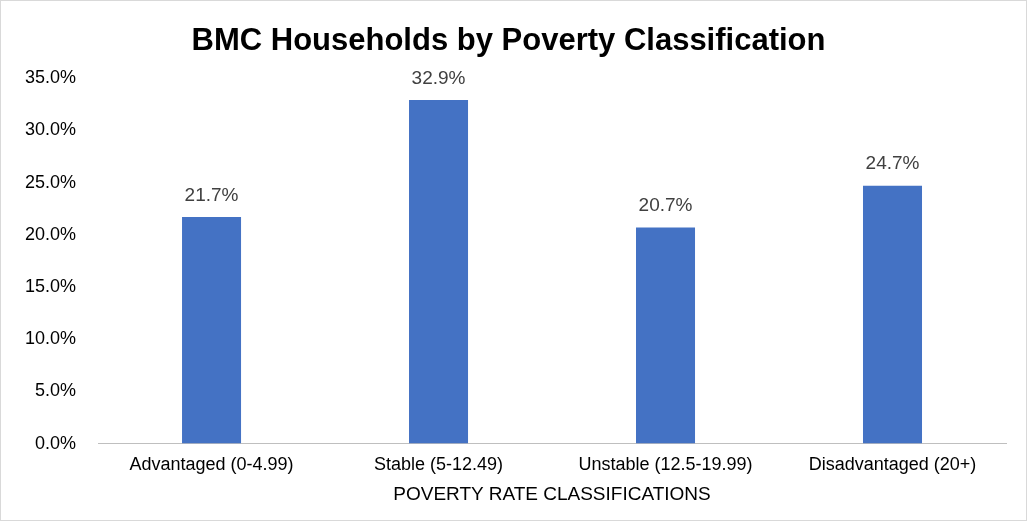 This screenshot has width=1027, height=521. Describe the element at coordinates (50, 77) in the screenshot. I see `y-tick-label: 35.0%` at that location.